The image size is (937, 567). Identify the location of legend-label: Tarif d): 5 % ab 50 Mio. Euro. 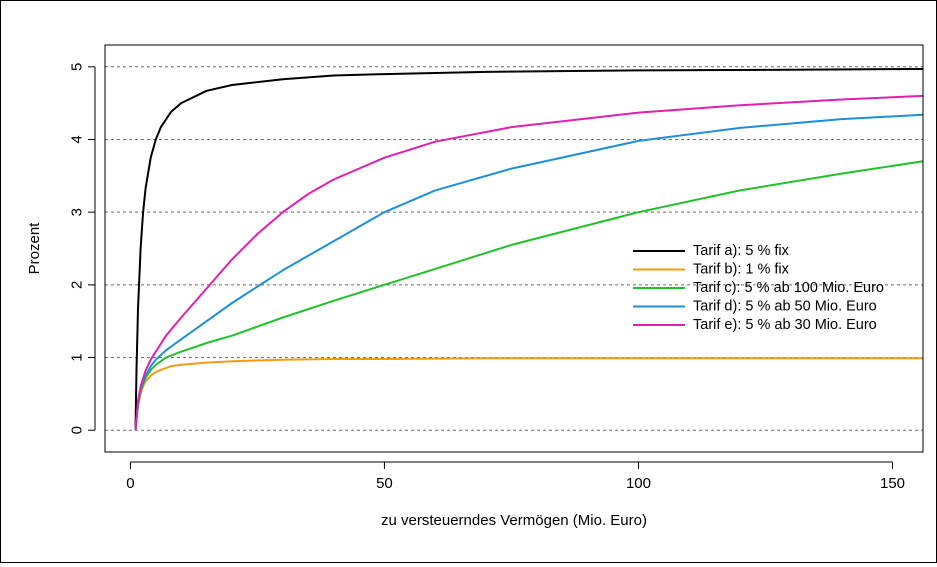
(785, 307).